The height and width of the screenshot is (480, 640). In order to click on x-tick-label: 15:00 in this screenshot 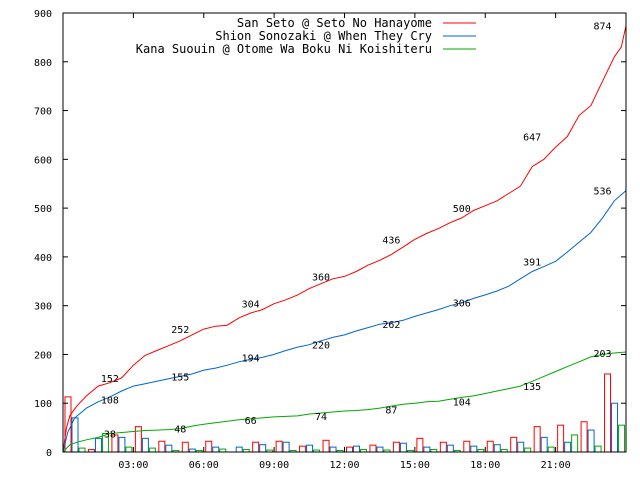, I will do `click(415, 465)`.